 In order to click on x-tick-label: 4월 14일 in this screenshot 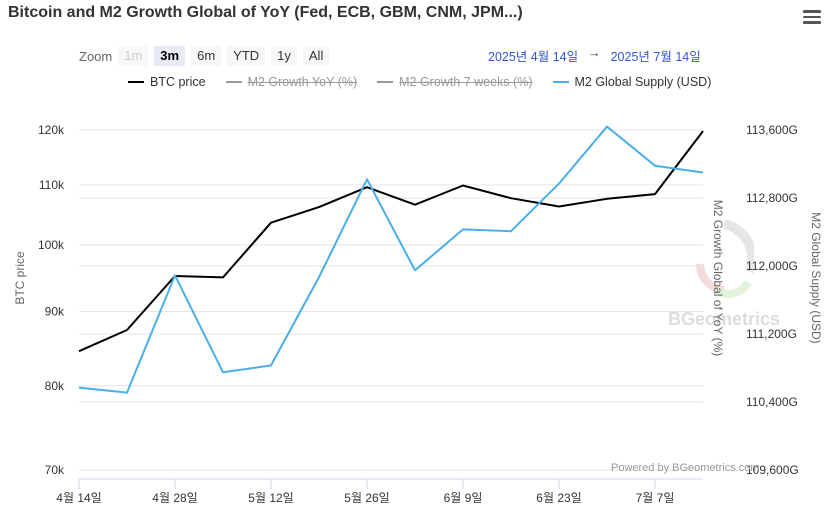, I will do `click(78, 498)`.